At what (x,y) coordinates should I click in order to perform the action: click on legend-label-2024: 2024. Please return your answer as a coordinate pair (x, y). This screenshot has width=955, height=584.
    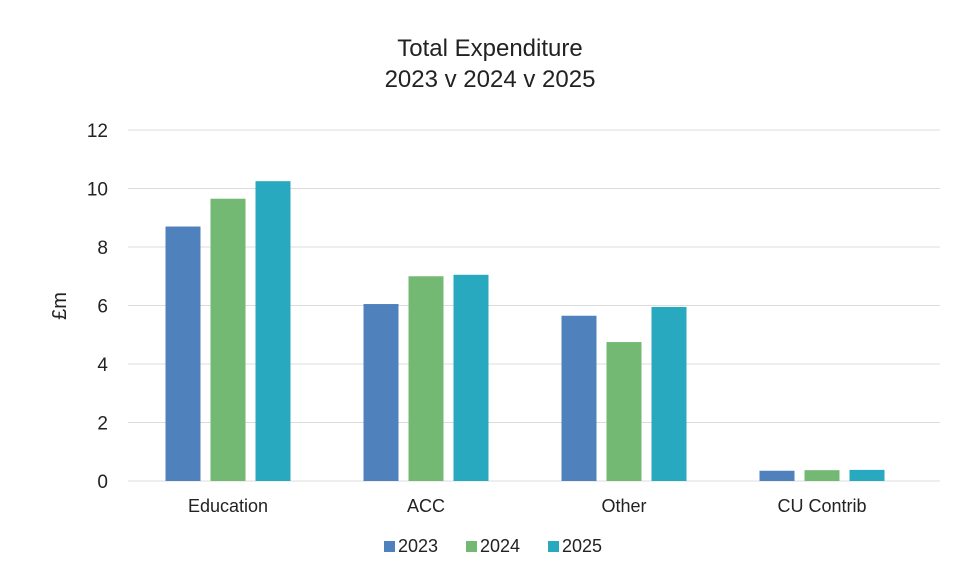
    Looking at the image, I should click on (500, 546).